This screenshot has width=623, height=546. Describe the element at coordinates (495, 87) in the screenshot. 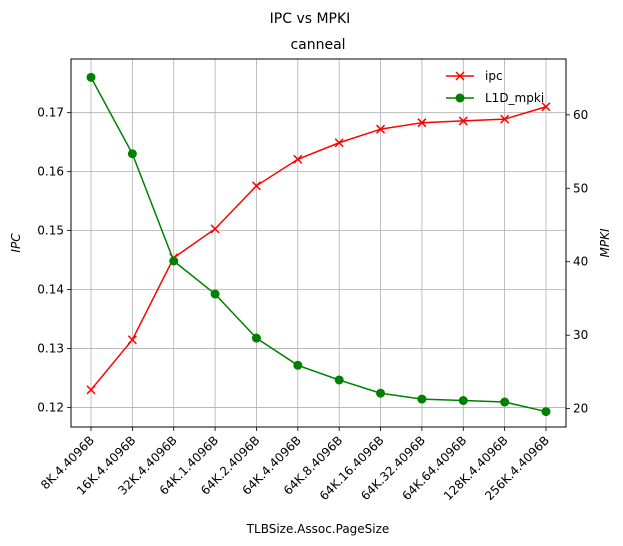

I see `legend: ipc L1D_mpki` at that location.